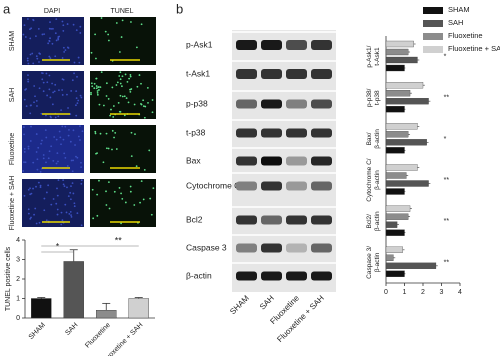 The image size is (500, 356). What do you see at coordinates (300, 318) in the screenshot?
I see `lane-label: Fluoxetine + SAH` at bounding box center [300, 318].